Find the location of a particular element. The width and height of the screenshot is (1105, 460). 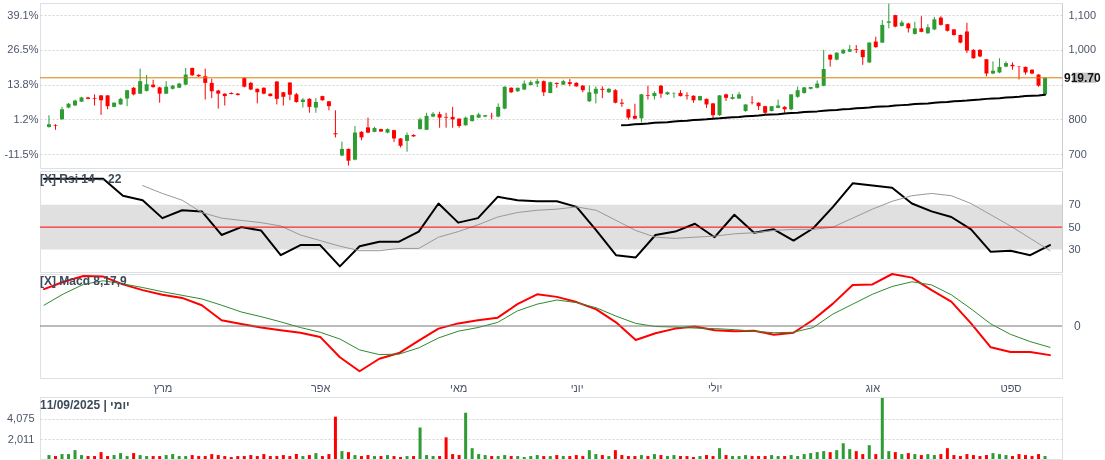

y-tick-label: 2,011 is located at coordinates (21, 438).